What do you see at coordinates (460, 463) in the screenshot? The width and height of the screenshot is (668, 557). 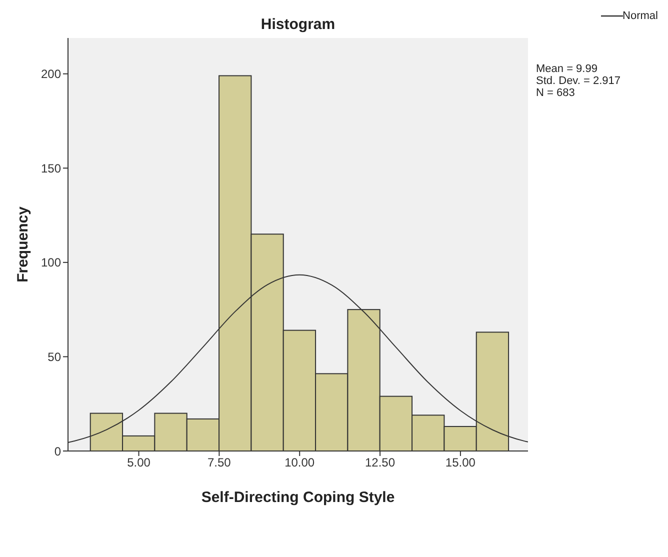 I see `x-tick-label: 15.00` at bounding box center [460, 463].